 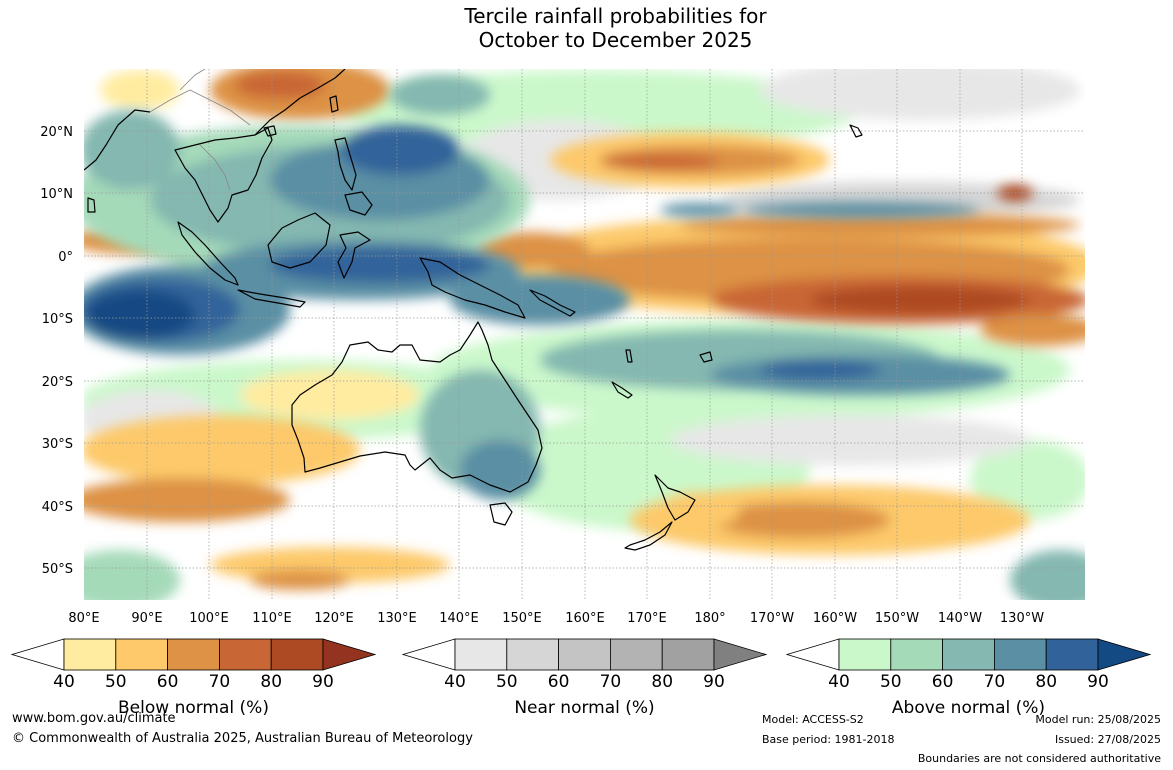 What do you see at coordinates (584, 708) in the screenshot?
I see `colorbar-title: Near normal (%)` at bounding box center [584, 708].